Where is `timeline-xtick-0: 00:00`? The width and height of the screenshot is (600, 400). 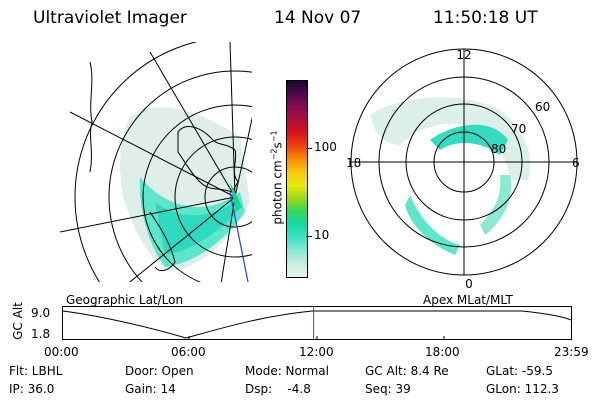 timeline-xtick-0: 00:00 is located at coordinates (61, 352).